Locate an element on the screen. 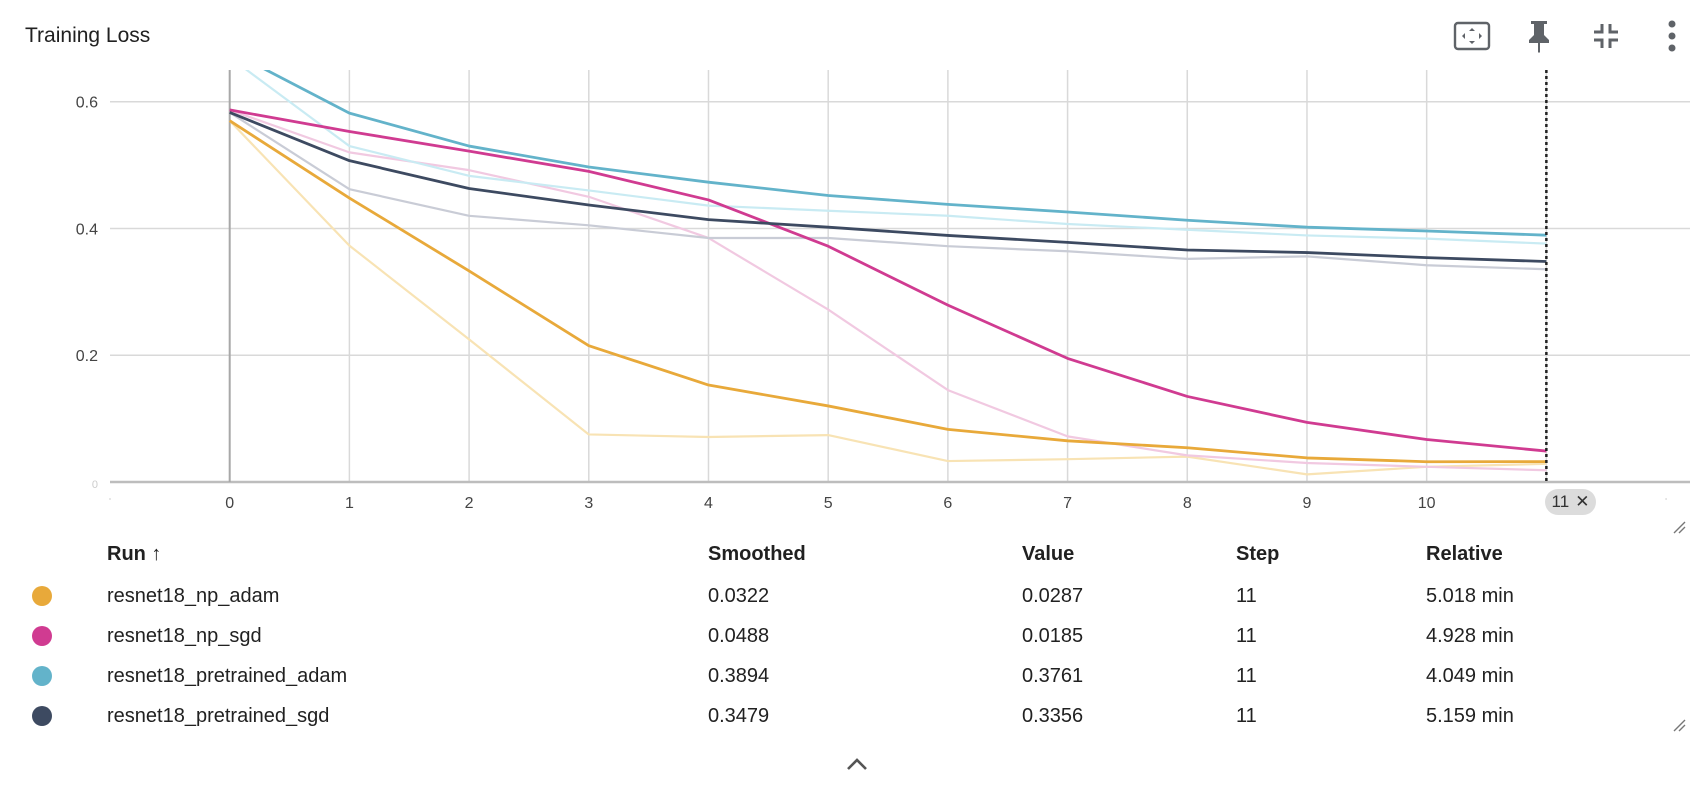 This screenshot has height=789, width=1706. x-tick-label: 8 is located at coordinates (1187, 503).